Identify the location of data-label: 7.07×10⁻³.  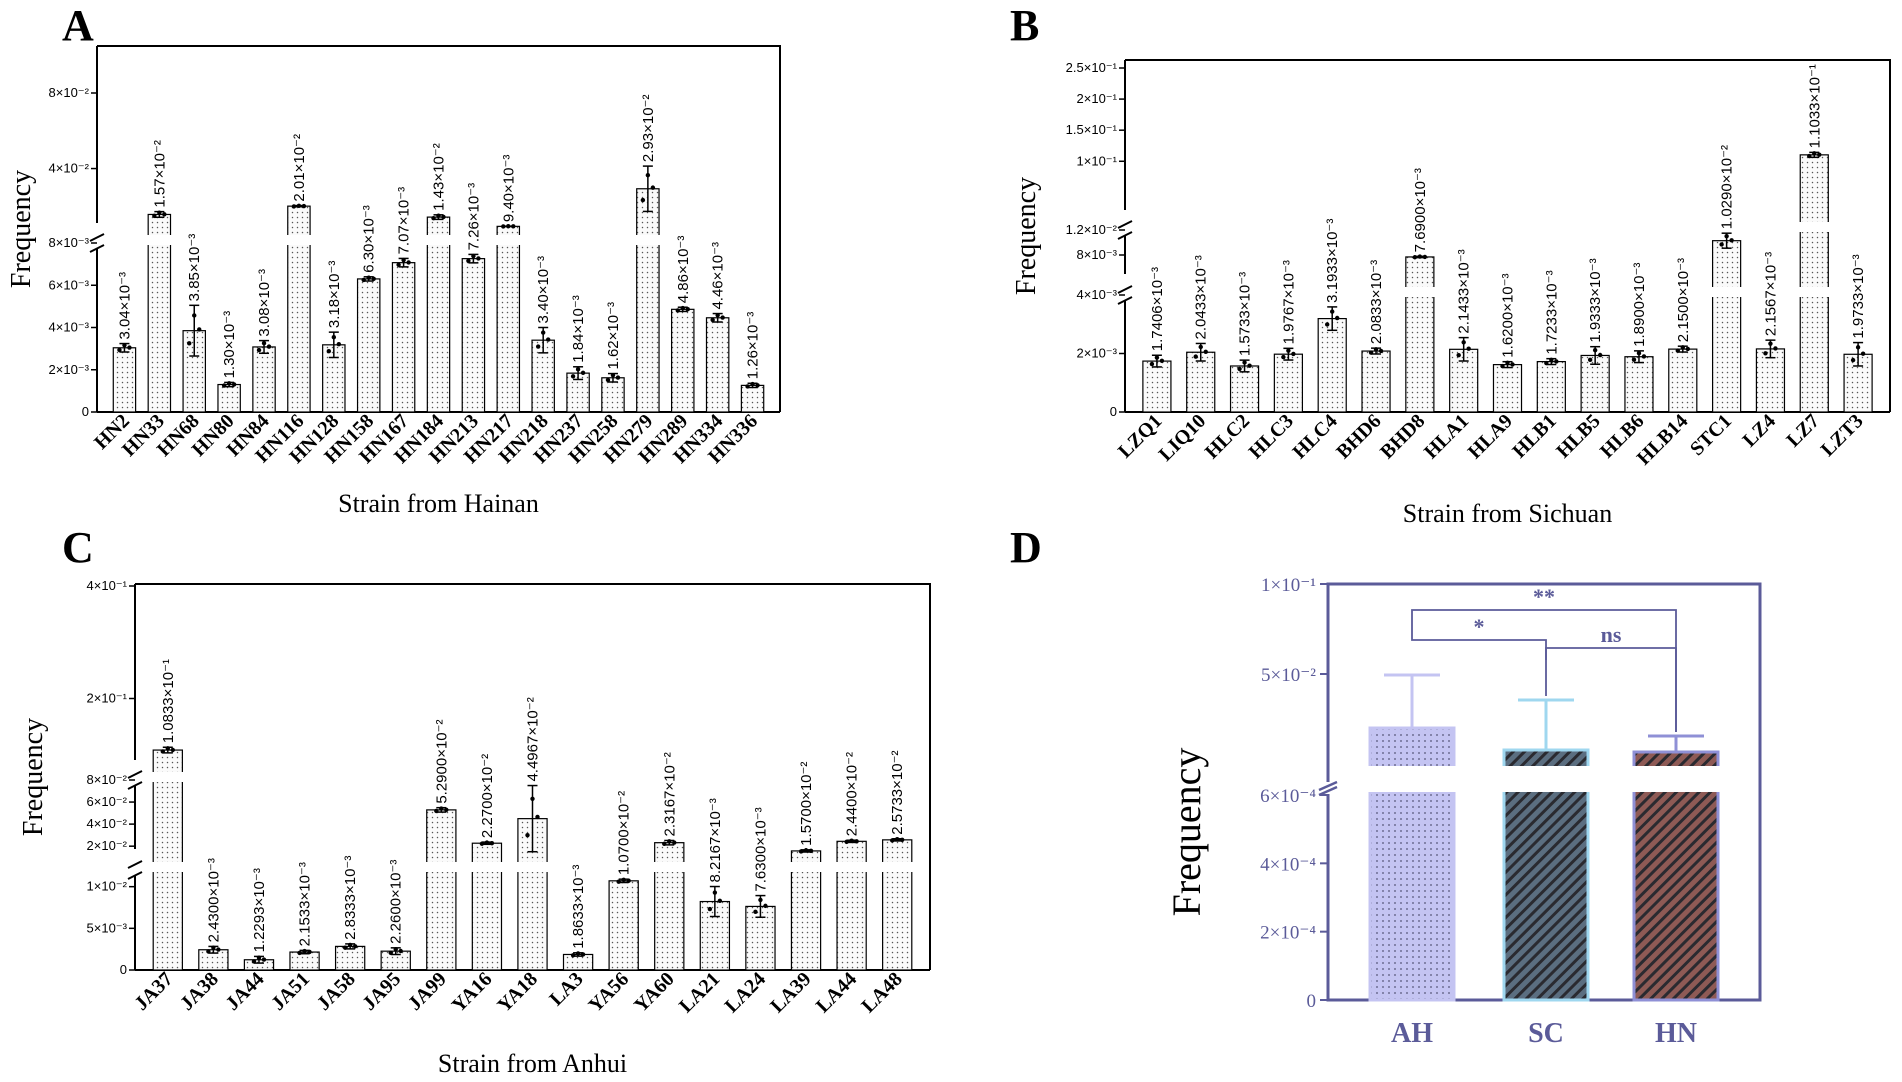
(404, 221).